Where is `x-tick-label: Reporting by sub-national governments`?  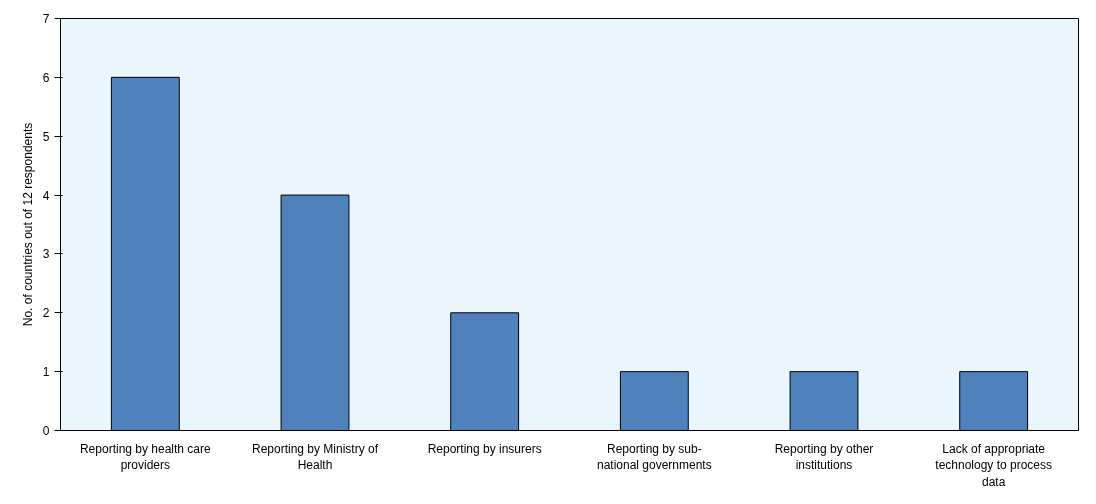
x-tick-label: Reporting by sub-national governments is located at coordinates (654, 457).